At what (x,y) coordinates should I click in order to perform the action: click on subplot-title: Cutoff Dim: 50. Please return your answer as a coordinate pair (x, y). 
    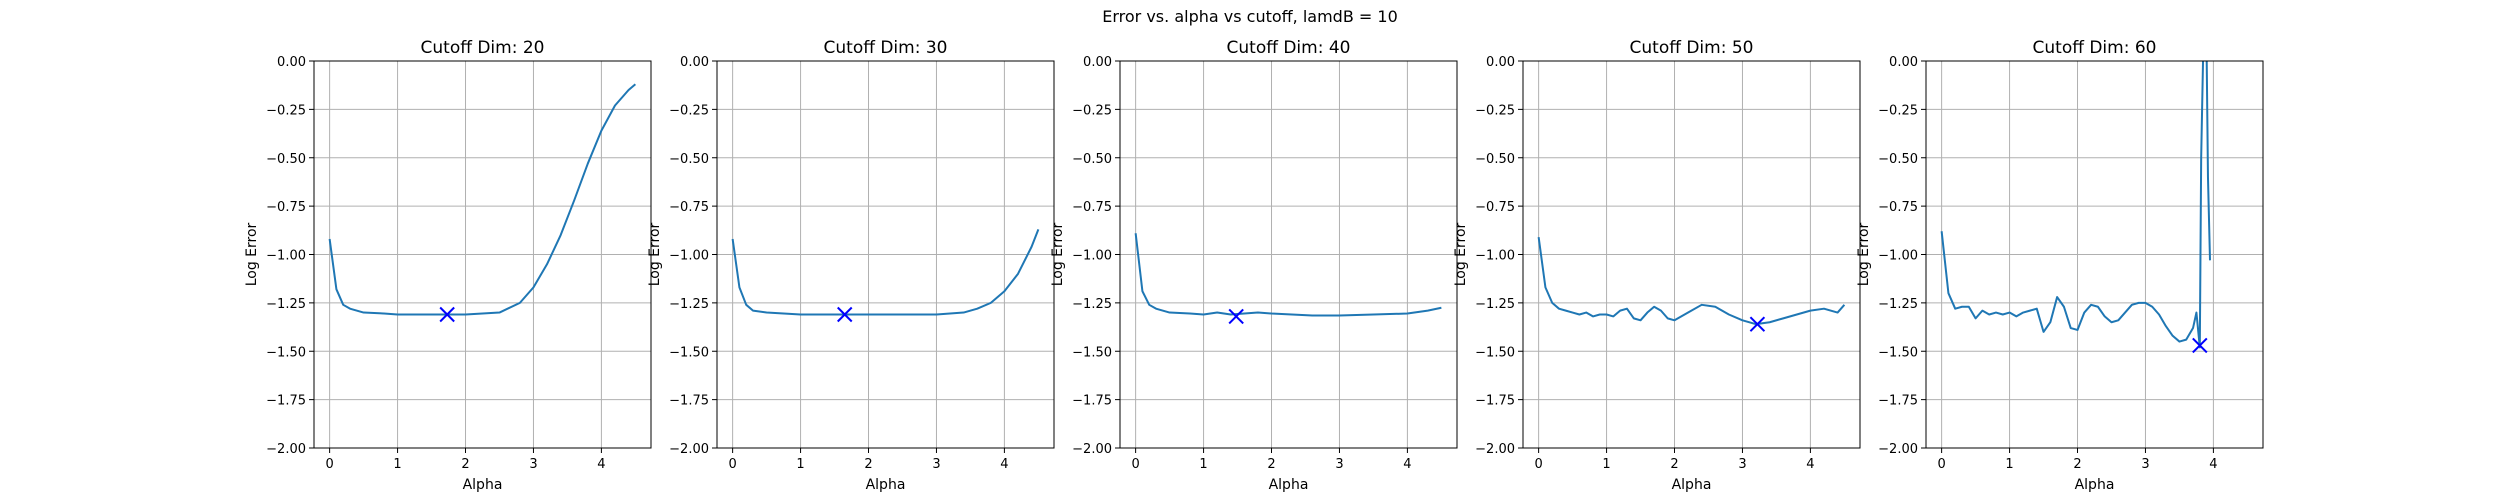
    Looking at the image, I should click on (1692, 48).